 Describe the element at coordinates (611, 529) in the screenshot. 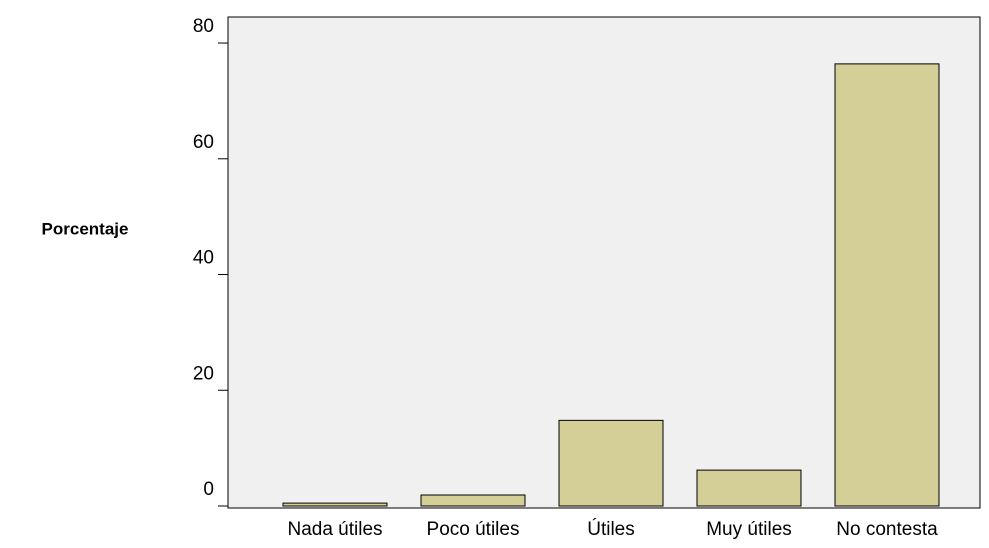

I see `x-tick-label: Útiles` at that location.